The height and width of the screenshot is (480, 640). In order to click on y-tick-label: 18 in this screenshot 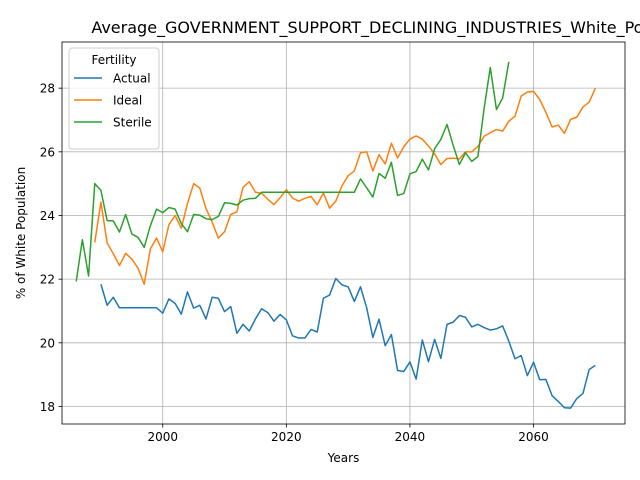, I will do `click(47, 407)`.